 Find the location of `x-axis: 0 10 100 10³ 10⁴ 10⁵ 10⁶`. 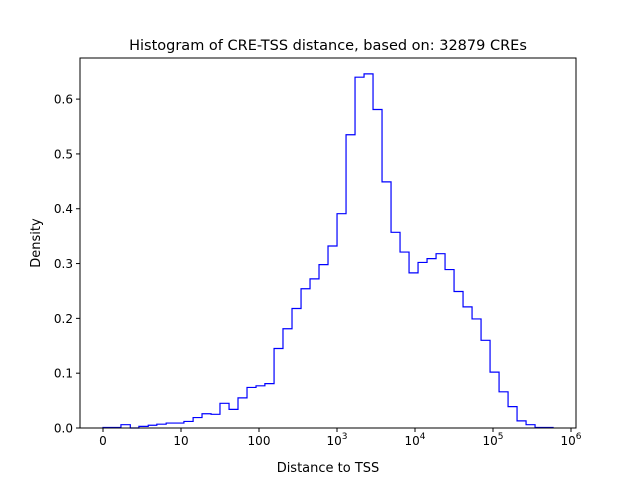

x-axis: 0 10 100 10³ 10⁴ 10⁵ 10⁶ is located at coordinates (340, 438).